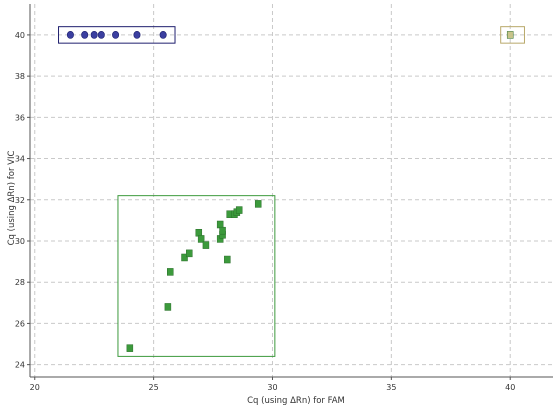  What do you see at coordinates (12, 198) in the screenshot?
I see `y-axis-label: Cq (using ΔRn) for VIC` at bounding box center [12, 198].